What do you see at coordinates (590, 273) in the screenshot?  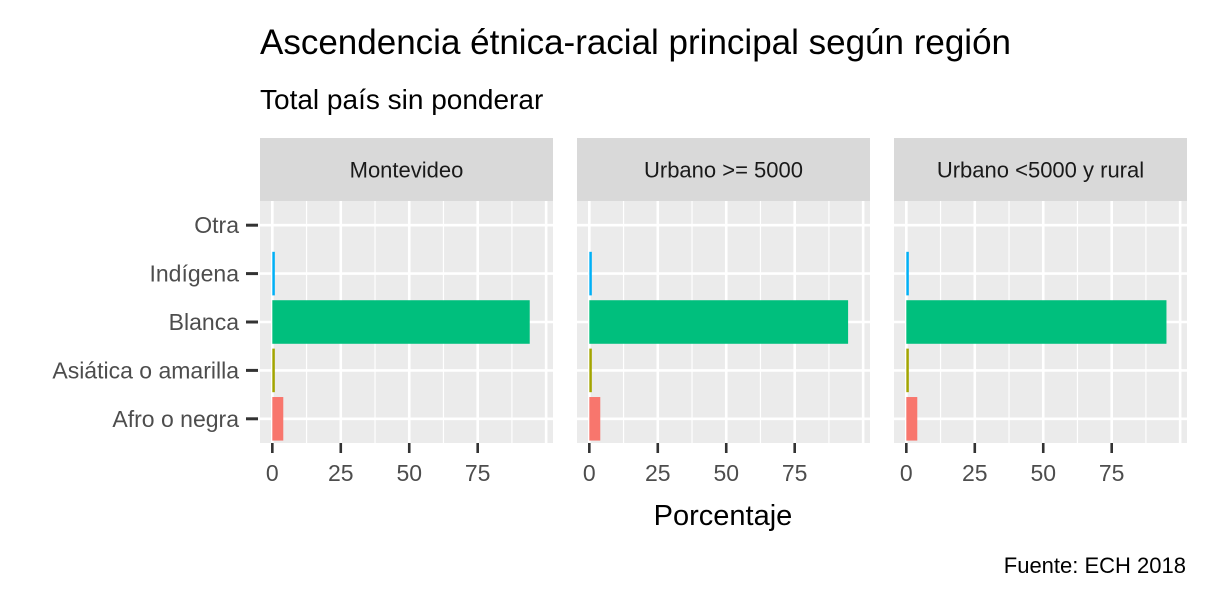 I see `bar-urbano-5000-indigena` at bounding box center [590, 273].